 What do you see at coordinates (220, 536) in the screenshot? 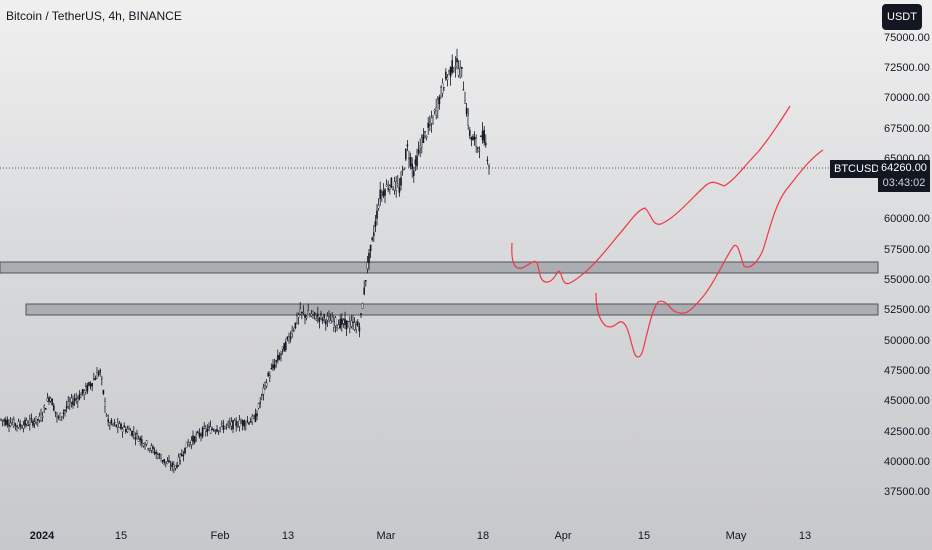
I see `time-label: Feb` at bounding box center [220, 536].